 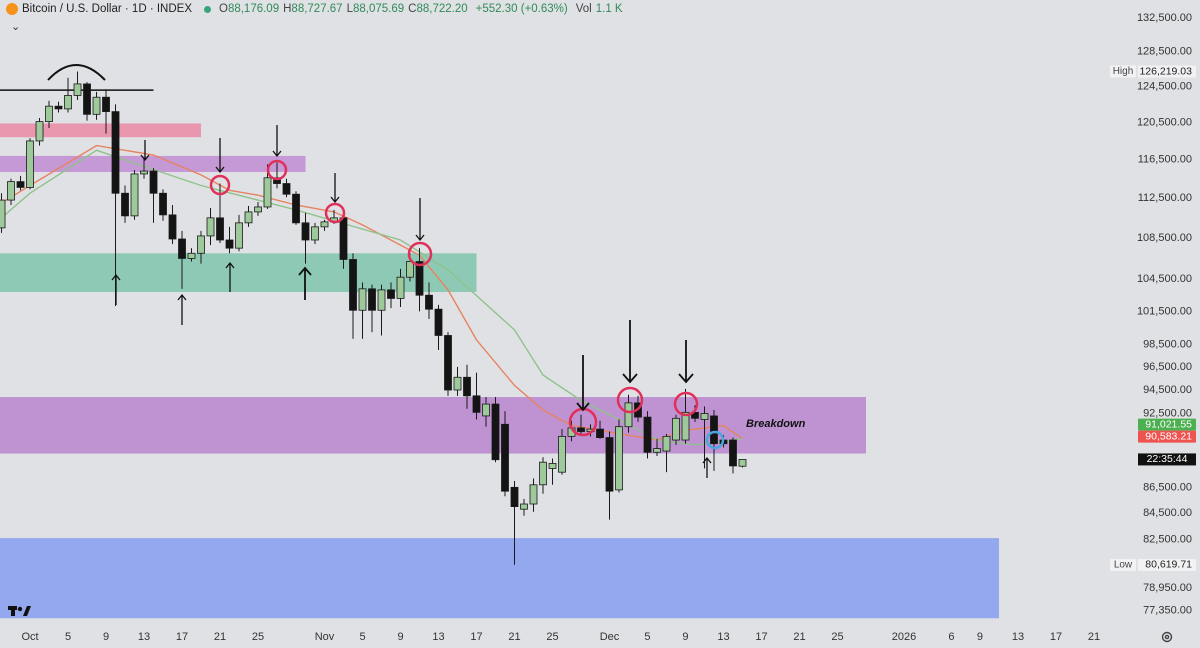 What do you see at coordinates (12, 9) in the screenshot?
I see `symbol-icon` at bounding box center [12, 9].